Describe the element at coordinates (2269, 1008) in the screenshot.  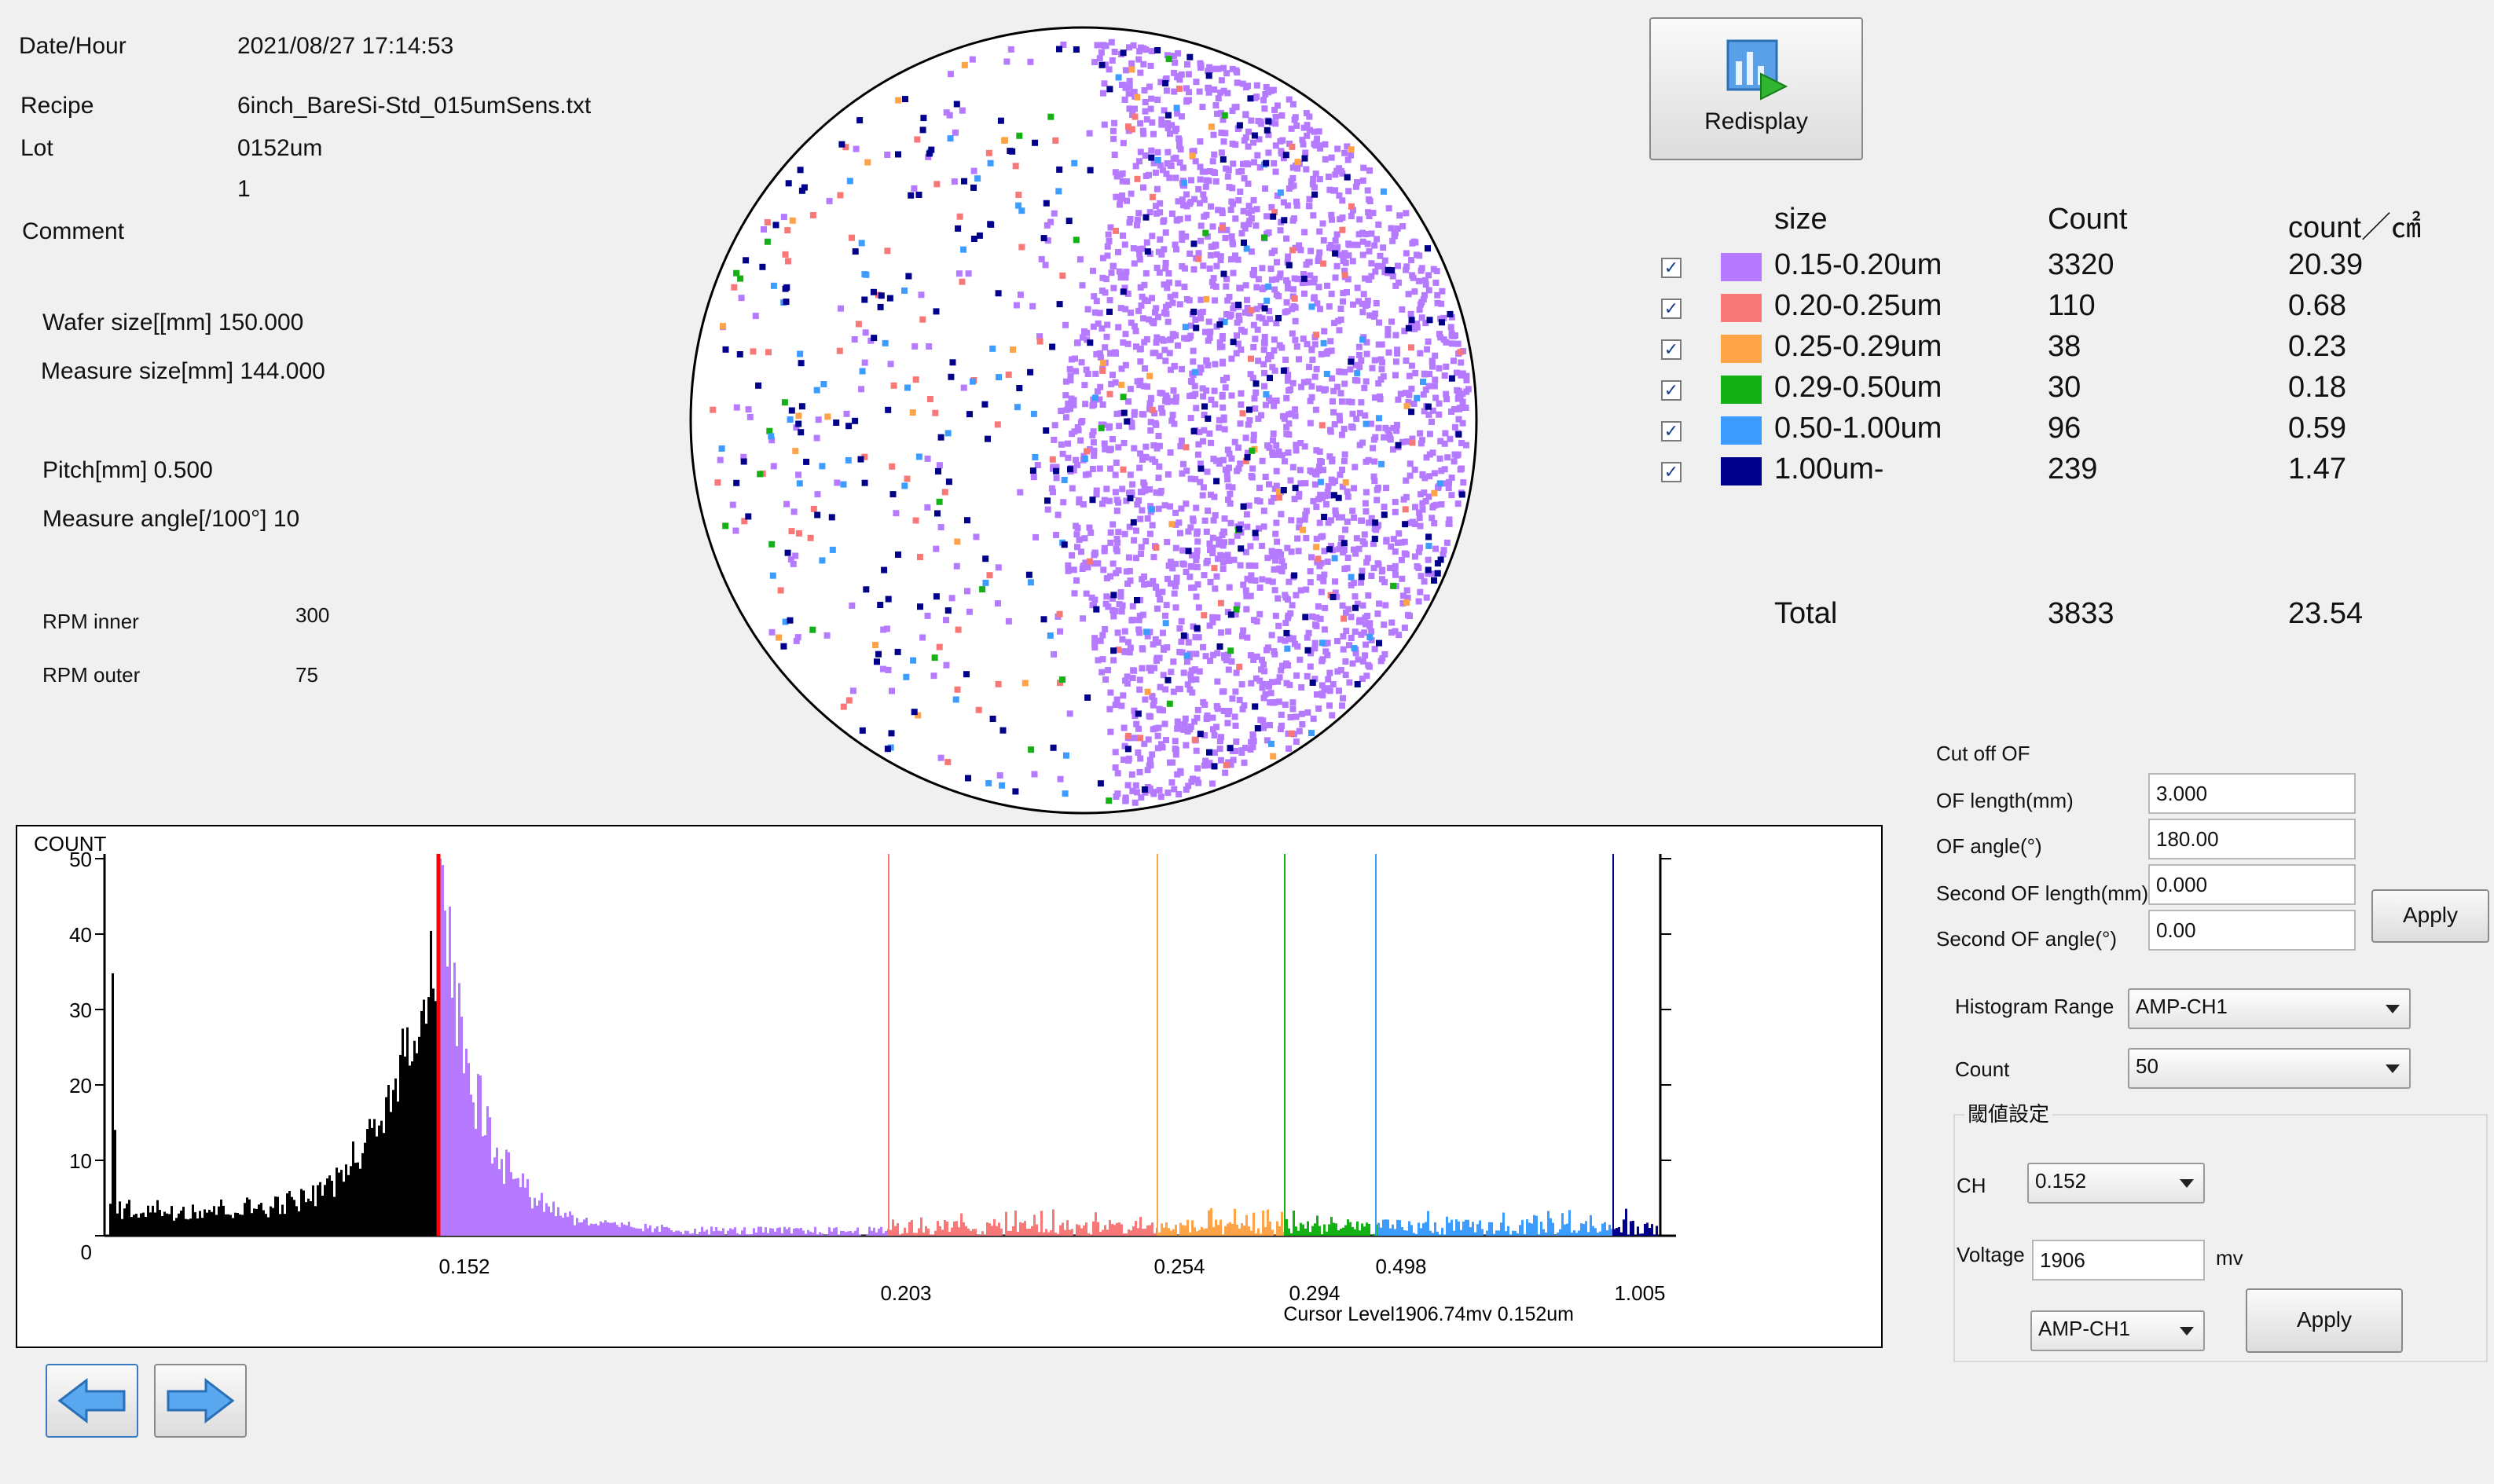
I see `histogram-range-select: AMP-CH1` at that location.